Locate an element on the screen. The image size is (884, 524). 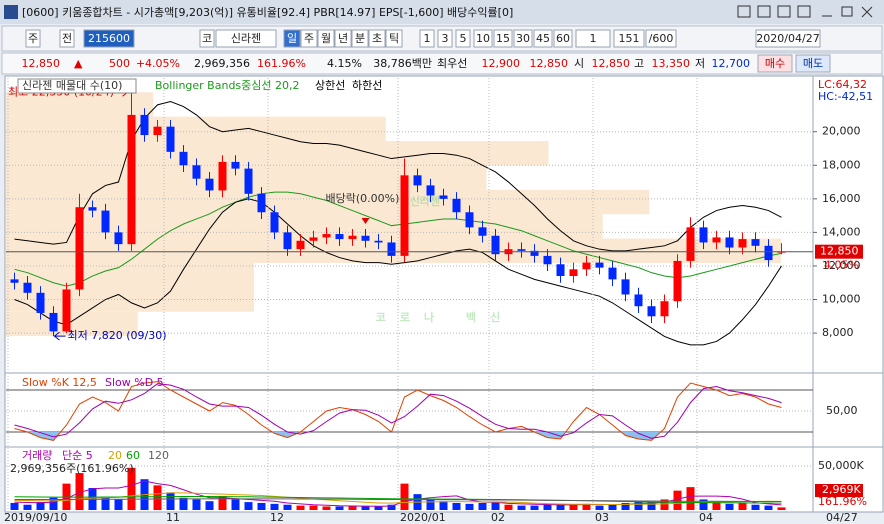
stochastic-line is located at coordinates (398, 411).